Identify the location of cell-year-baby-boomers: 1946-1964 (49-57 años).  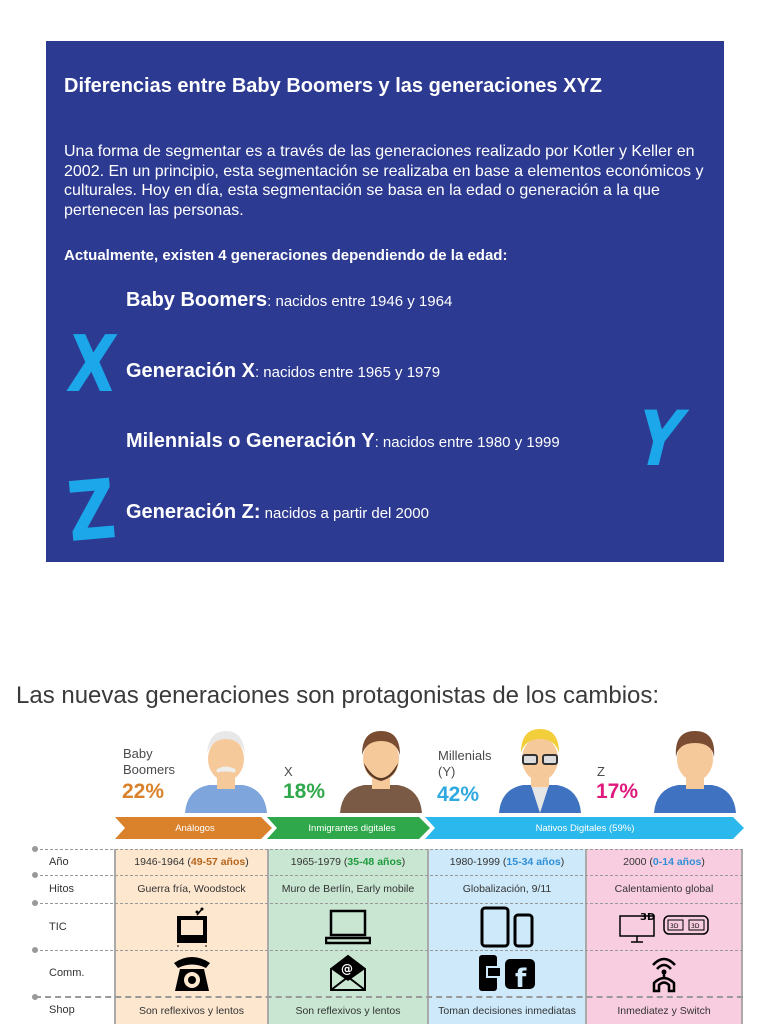
(191, 862).